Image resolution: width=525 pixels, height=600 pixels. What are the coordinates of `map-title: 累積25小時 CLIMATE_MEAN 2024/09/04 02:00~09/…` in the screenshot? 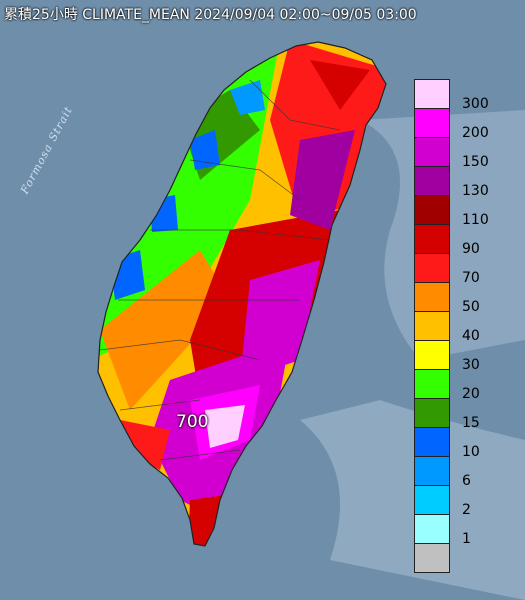 It's located at (210, 15).